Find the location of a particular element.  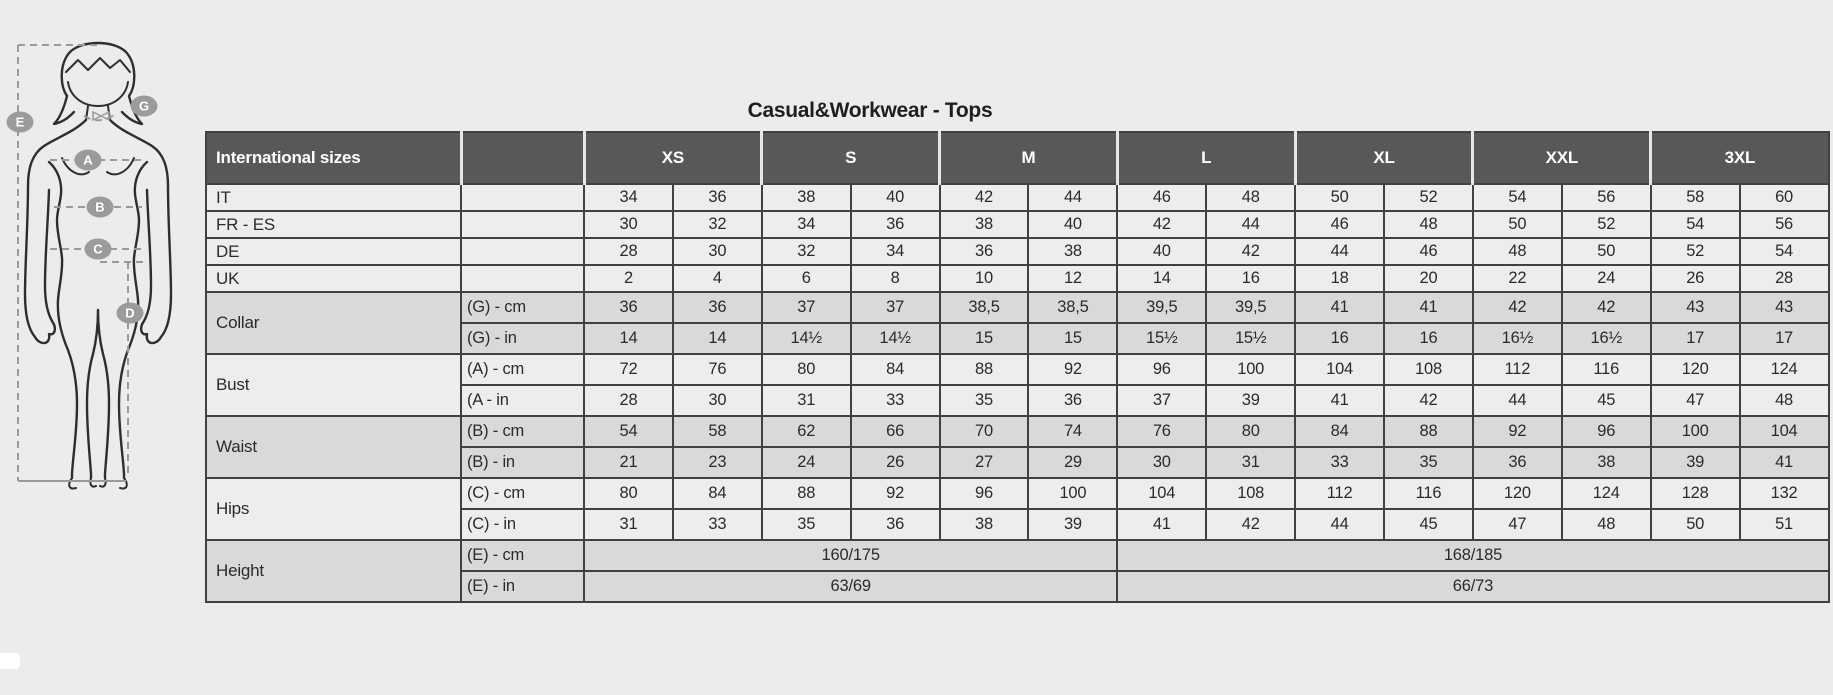

value-cell: 80 is located at coordinates (1251, 431).